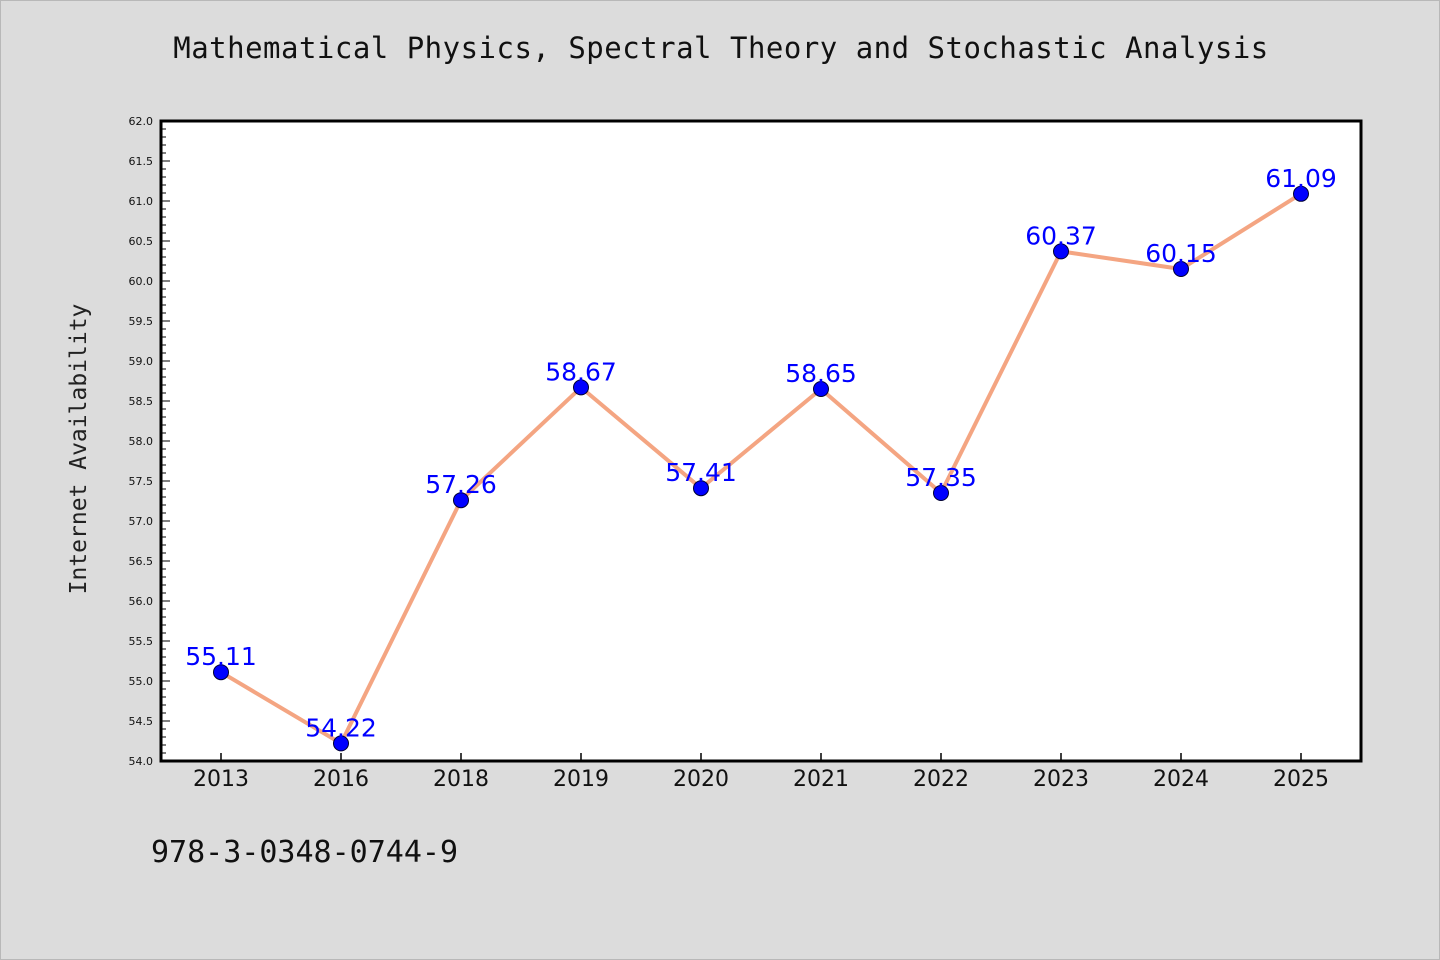 Image resolution: width=1440 pixels, height=960 pixels. Describe the element at coordinates (1061, 235) in the screenshot. I see `data-label: 60.37` at that location.